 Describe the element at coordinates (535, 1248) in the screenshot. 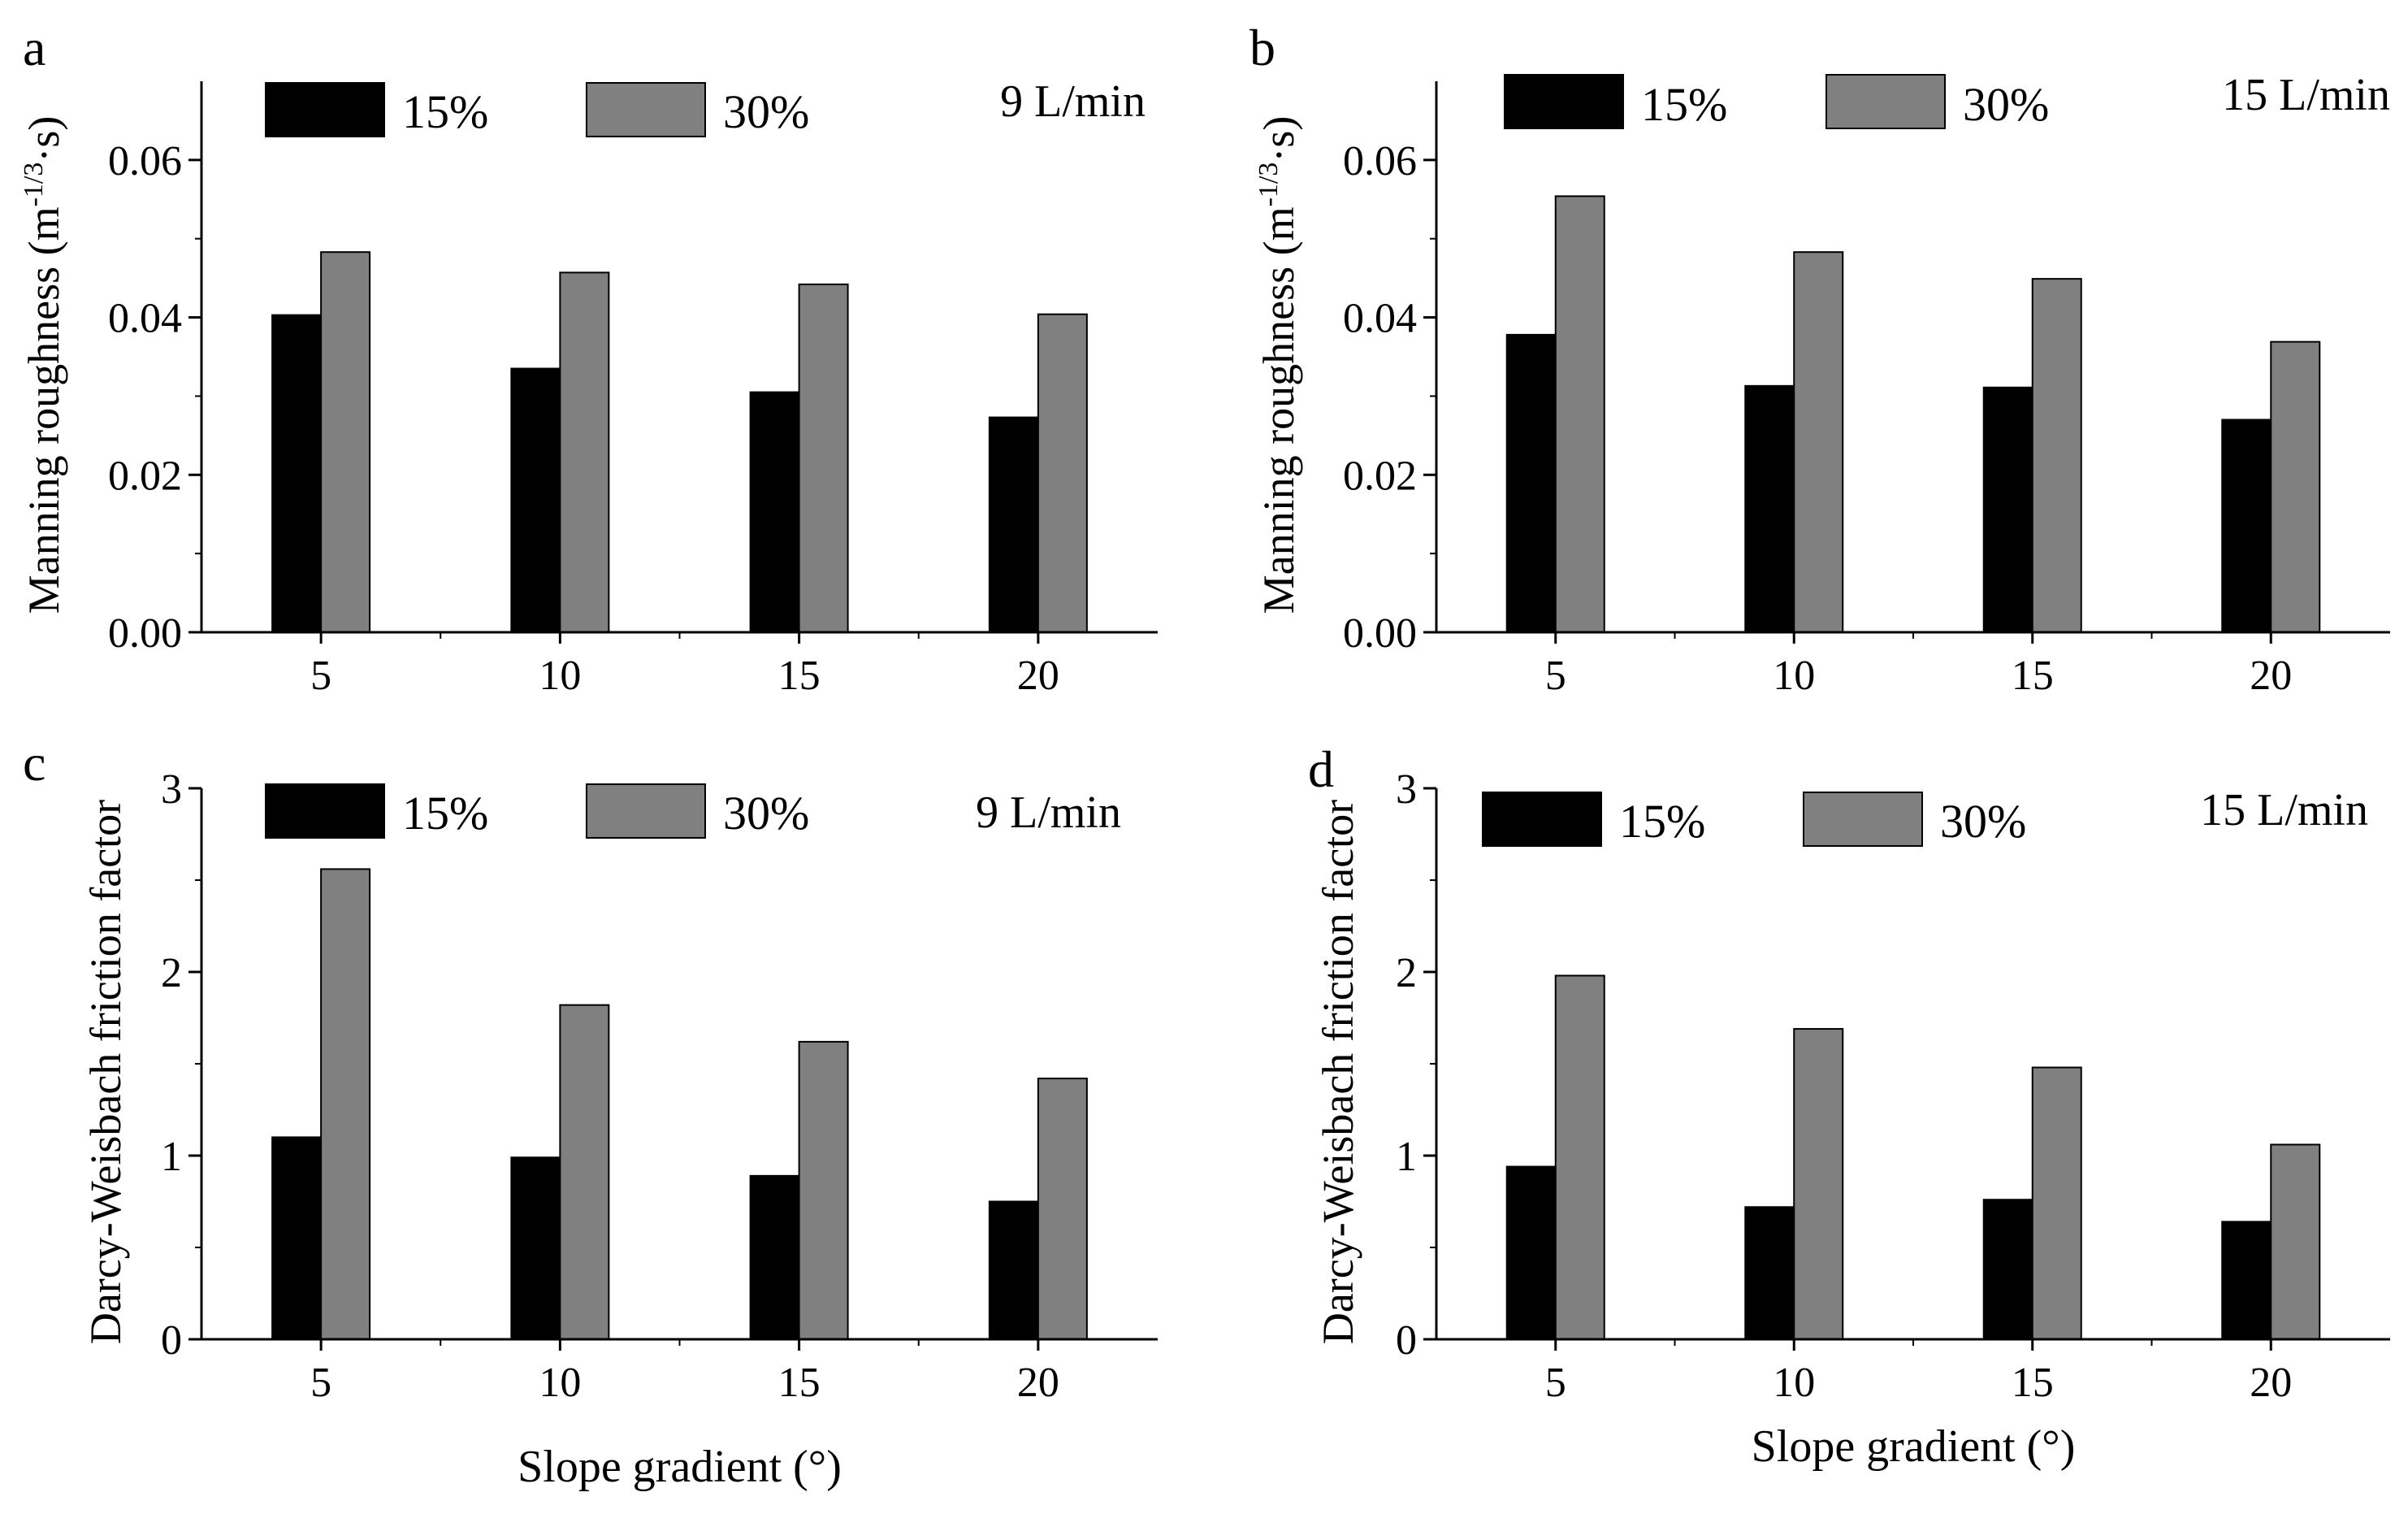

I see `bar-c-s0-c1` at that location.